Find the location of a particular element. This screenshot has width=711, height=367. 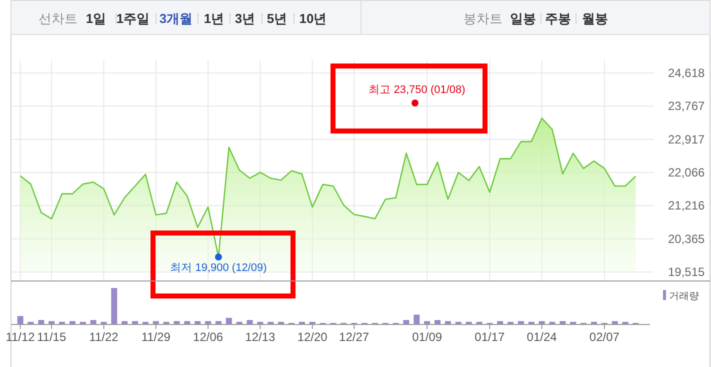

text: 월봉 is located at coordinates (595, 18).